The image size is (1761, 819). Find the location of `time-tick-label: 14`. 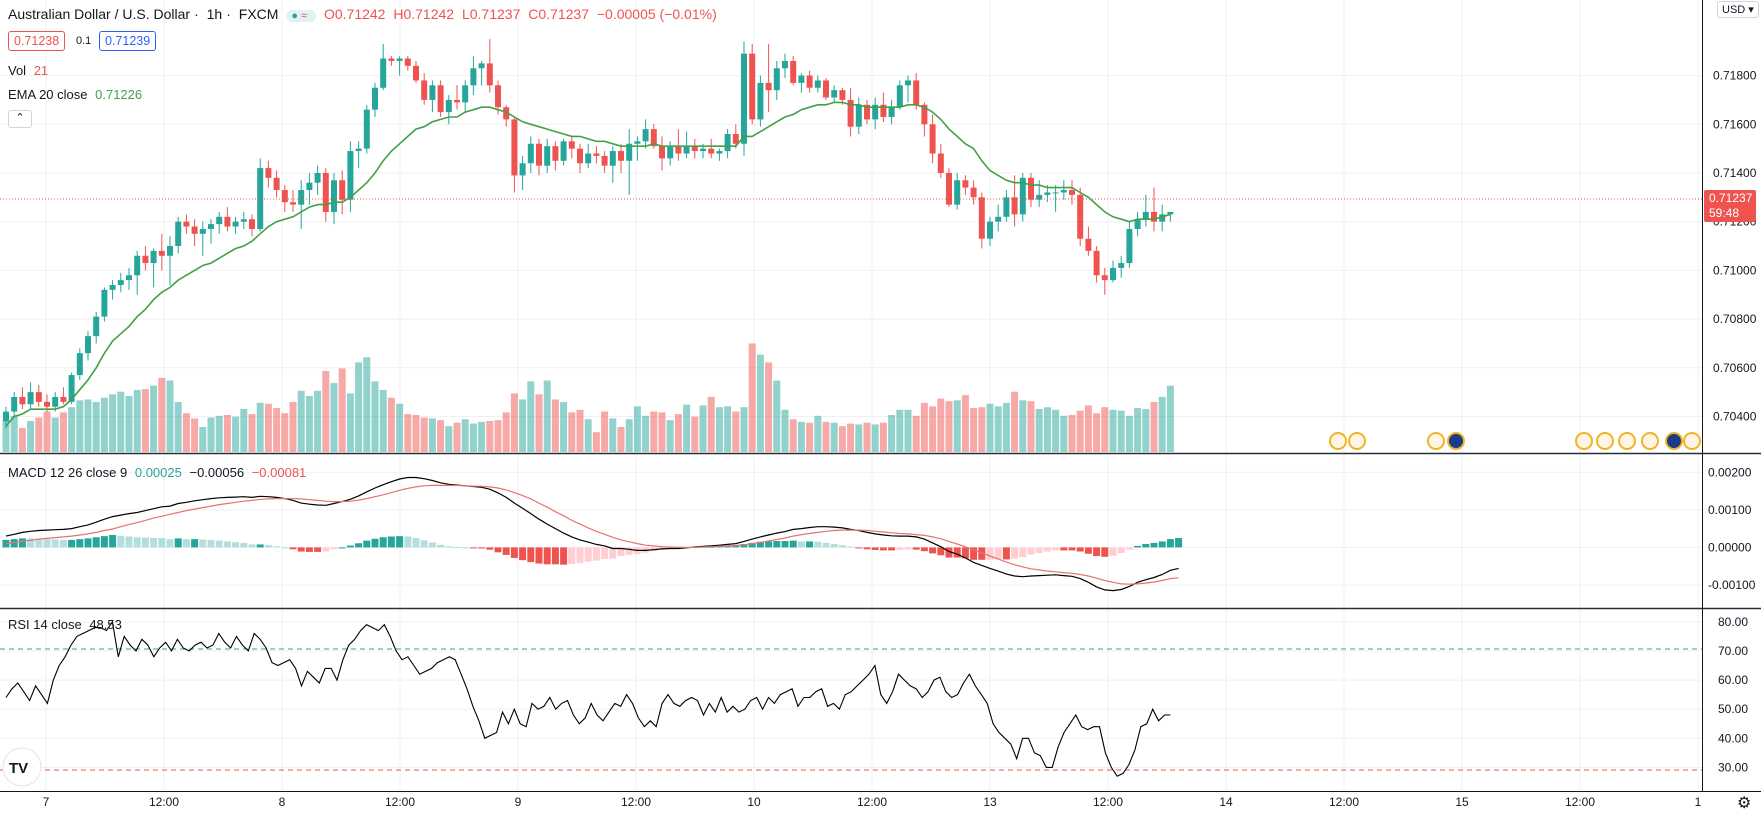

time-tick-label: 14 is located at coordinates (1226, 802).